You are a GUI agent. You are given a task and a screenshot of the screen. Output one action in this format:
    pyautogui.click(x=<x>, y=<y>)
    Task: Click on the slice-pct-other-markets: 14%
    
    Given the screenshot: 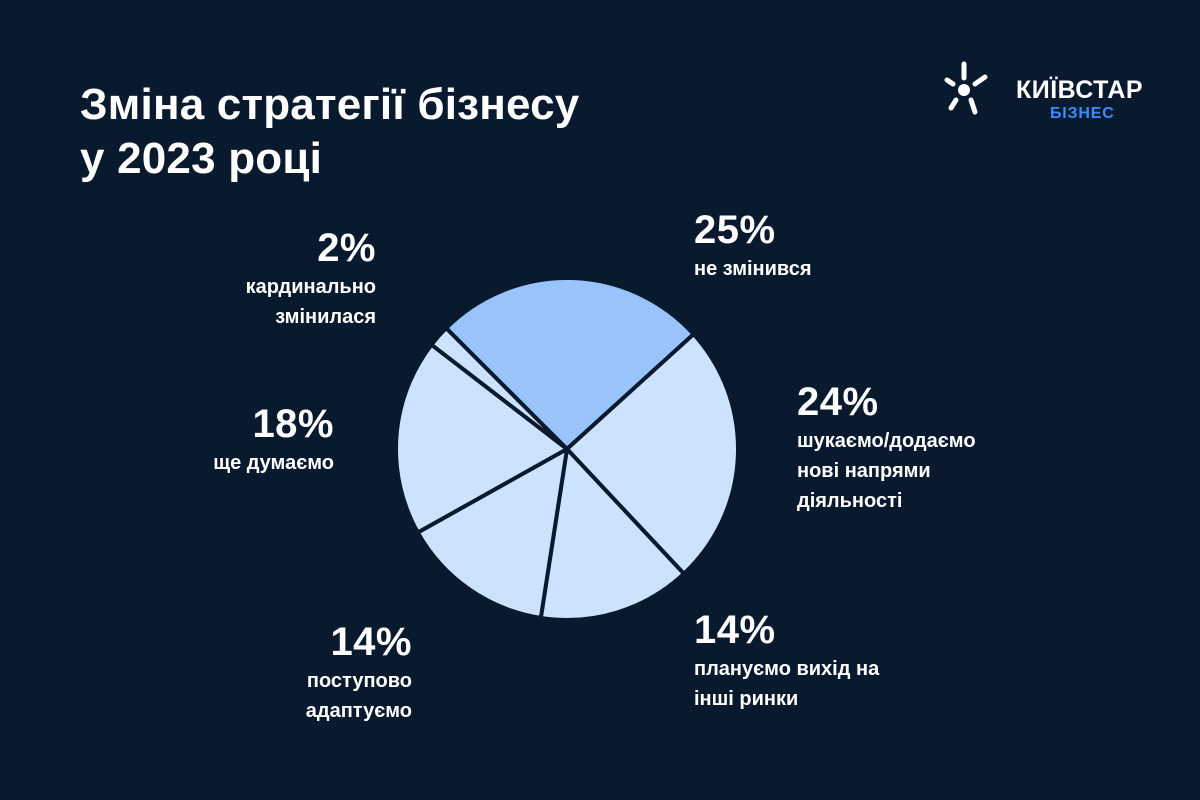 What is the action you would take?
    pyautogui.click(x=735, y=630)
    